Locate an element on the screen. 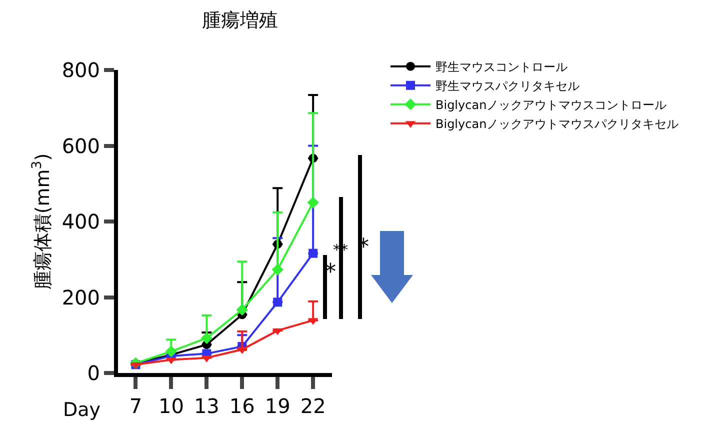 This screenshot has height=425, width=717. y-tick-label: 400 is located at coordinates (81, 222).